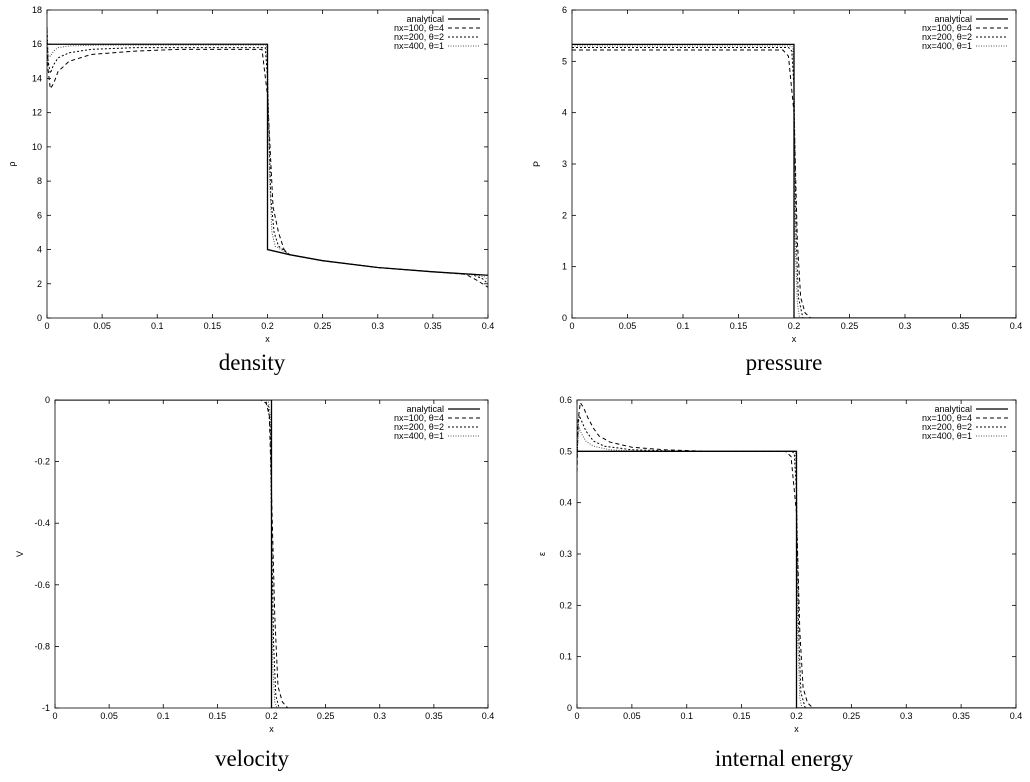 The width and height of the screenshot is (1030, 782). I want to click on y-tick-label: -1, so click(46, 708).